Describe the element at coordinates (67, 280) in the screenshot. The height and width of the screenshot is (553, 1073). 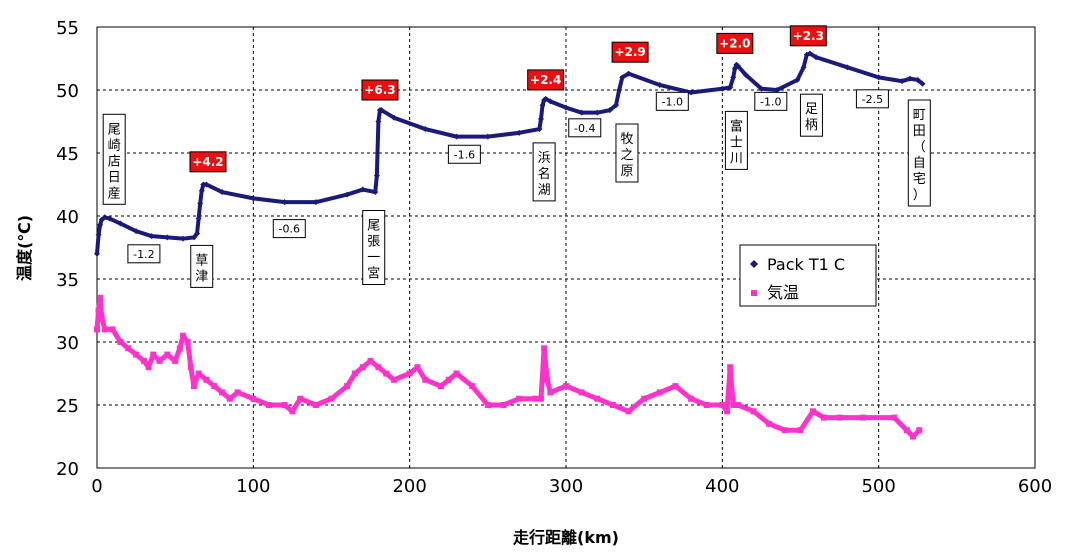
I see `y-tick-label-35: 35` at that location.